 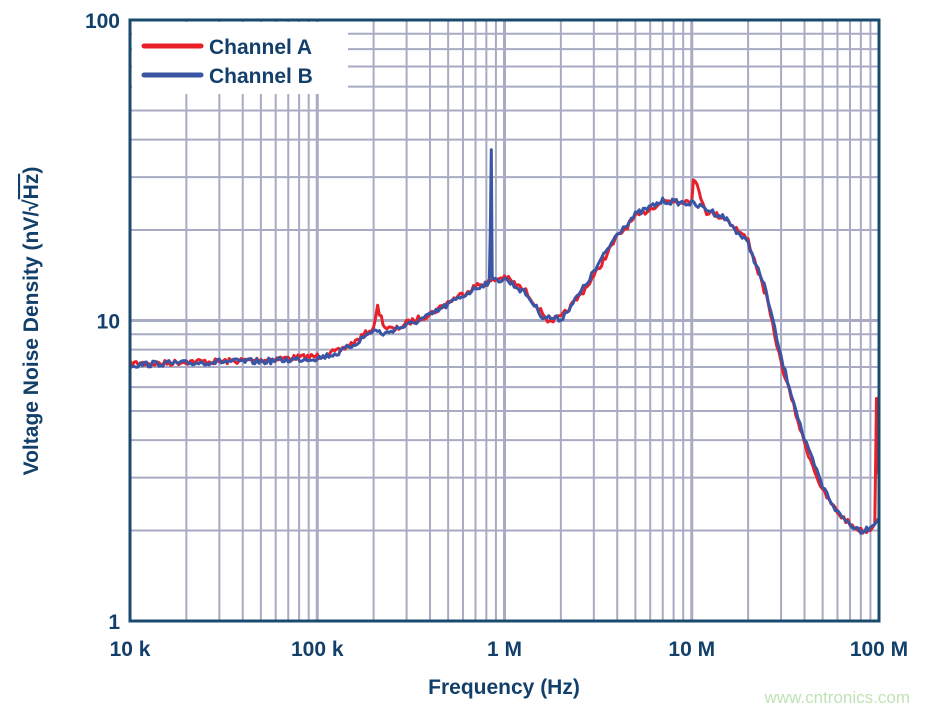 I want to click on x-tick-label: 100 k, so click(x=317, y=649).